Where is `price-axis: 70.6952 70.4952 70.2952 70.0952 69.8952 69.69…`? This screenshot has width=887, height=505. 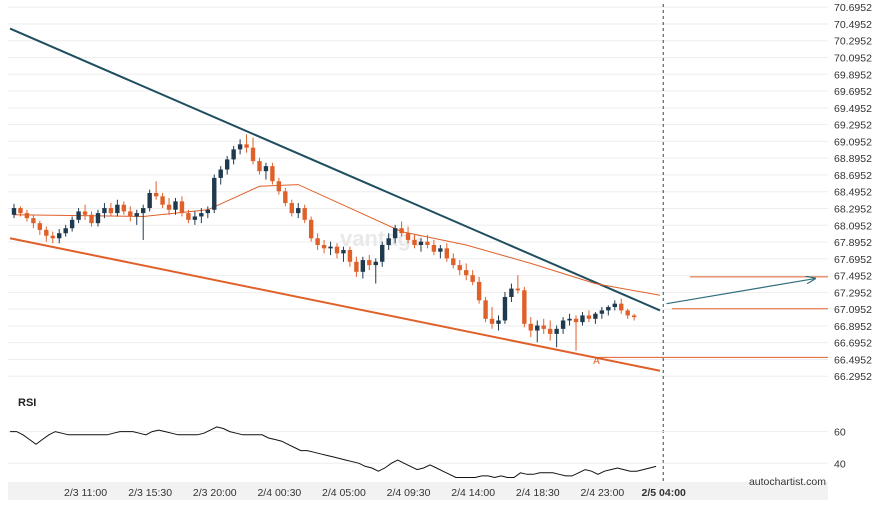 price-axis: 70.6952 70.4952 70.2952 70.0952 69.8952 69.69… is located at coordinates (853, 192).